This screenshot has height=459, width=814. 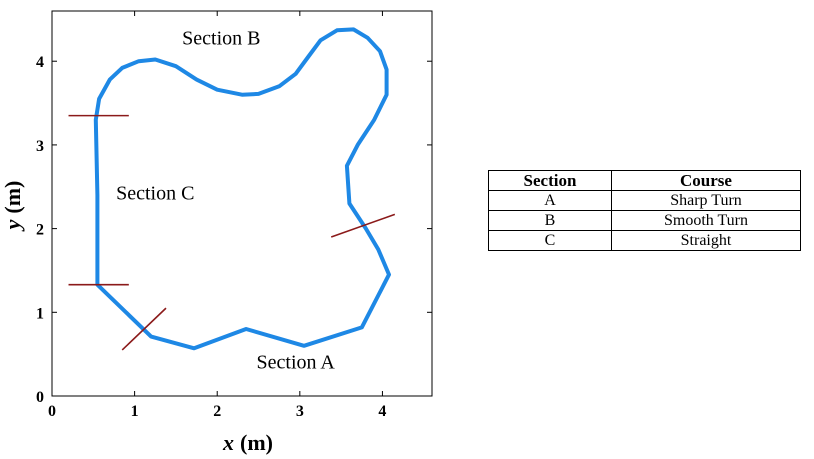 What do you see at coordinates (296, 362) in the screenshot?
I see `section-annotation: Section A` at bounding box center [296, 362].